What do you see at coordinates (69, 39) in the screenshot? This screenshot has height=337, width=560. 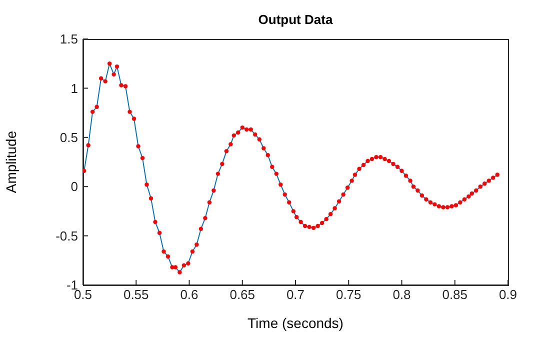 I see `y-tick-label: 1.5` at bounding box center [69, 39].